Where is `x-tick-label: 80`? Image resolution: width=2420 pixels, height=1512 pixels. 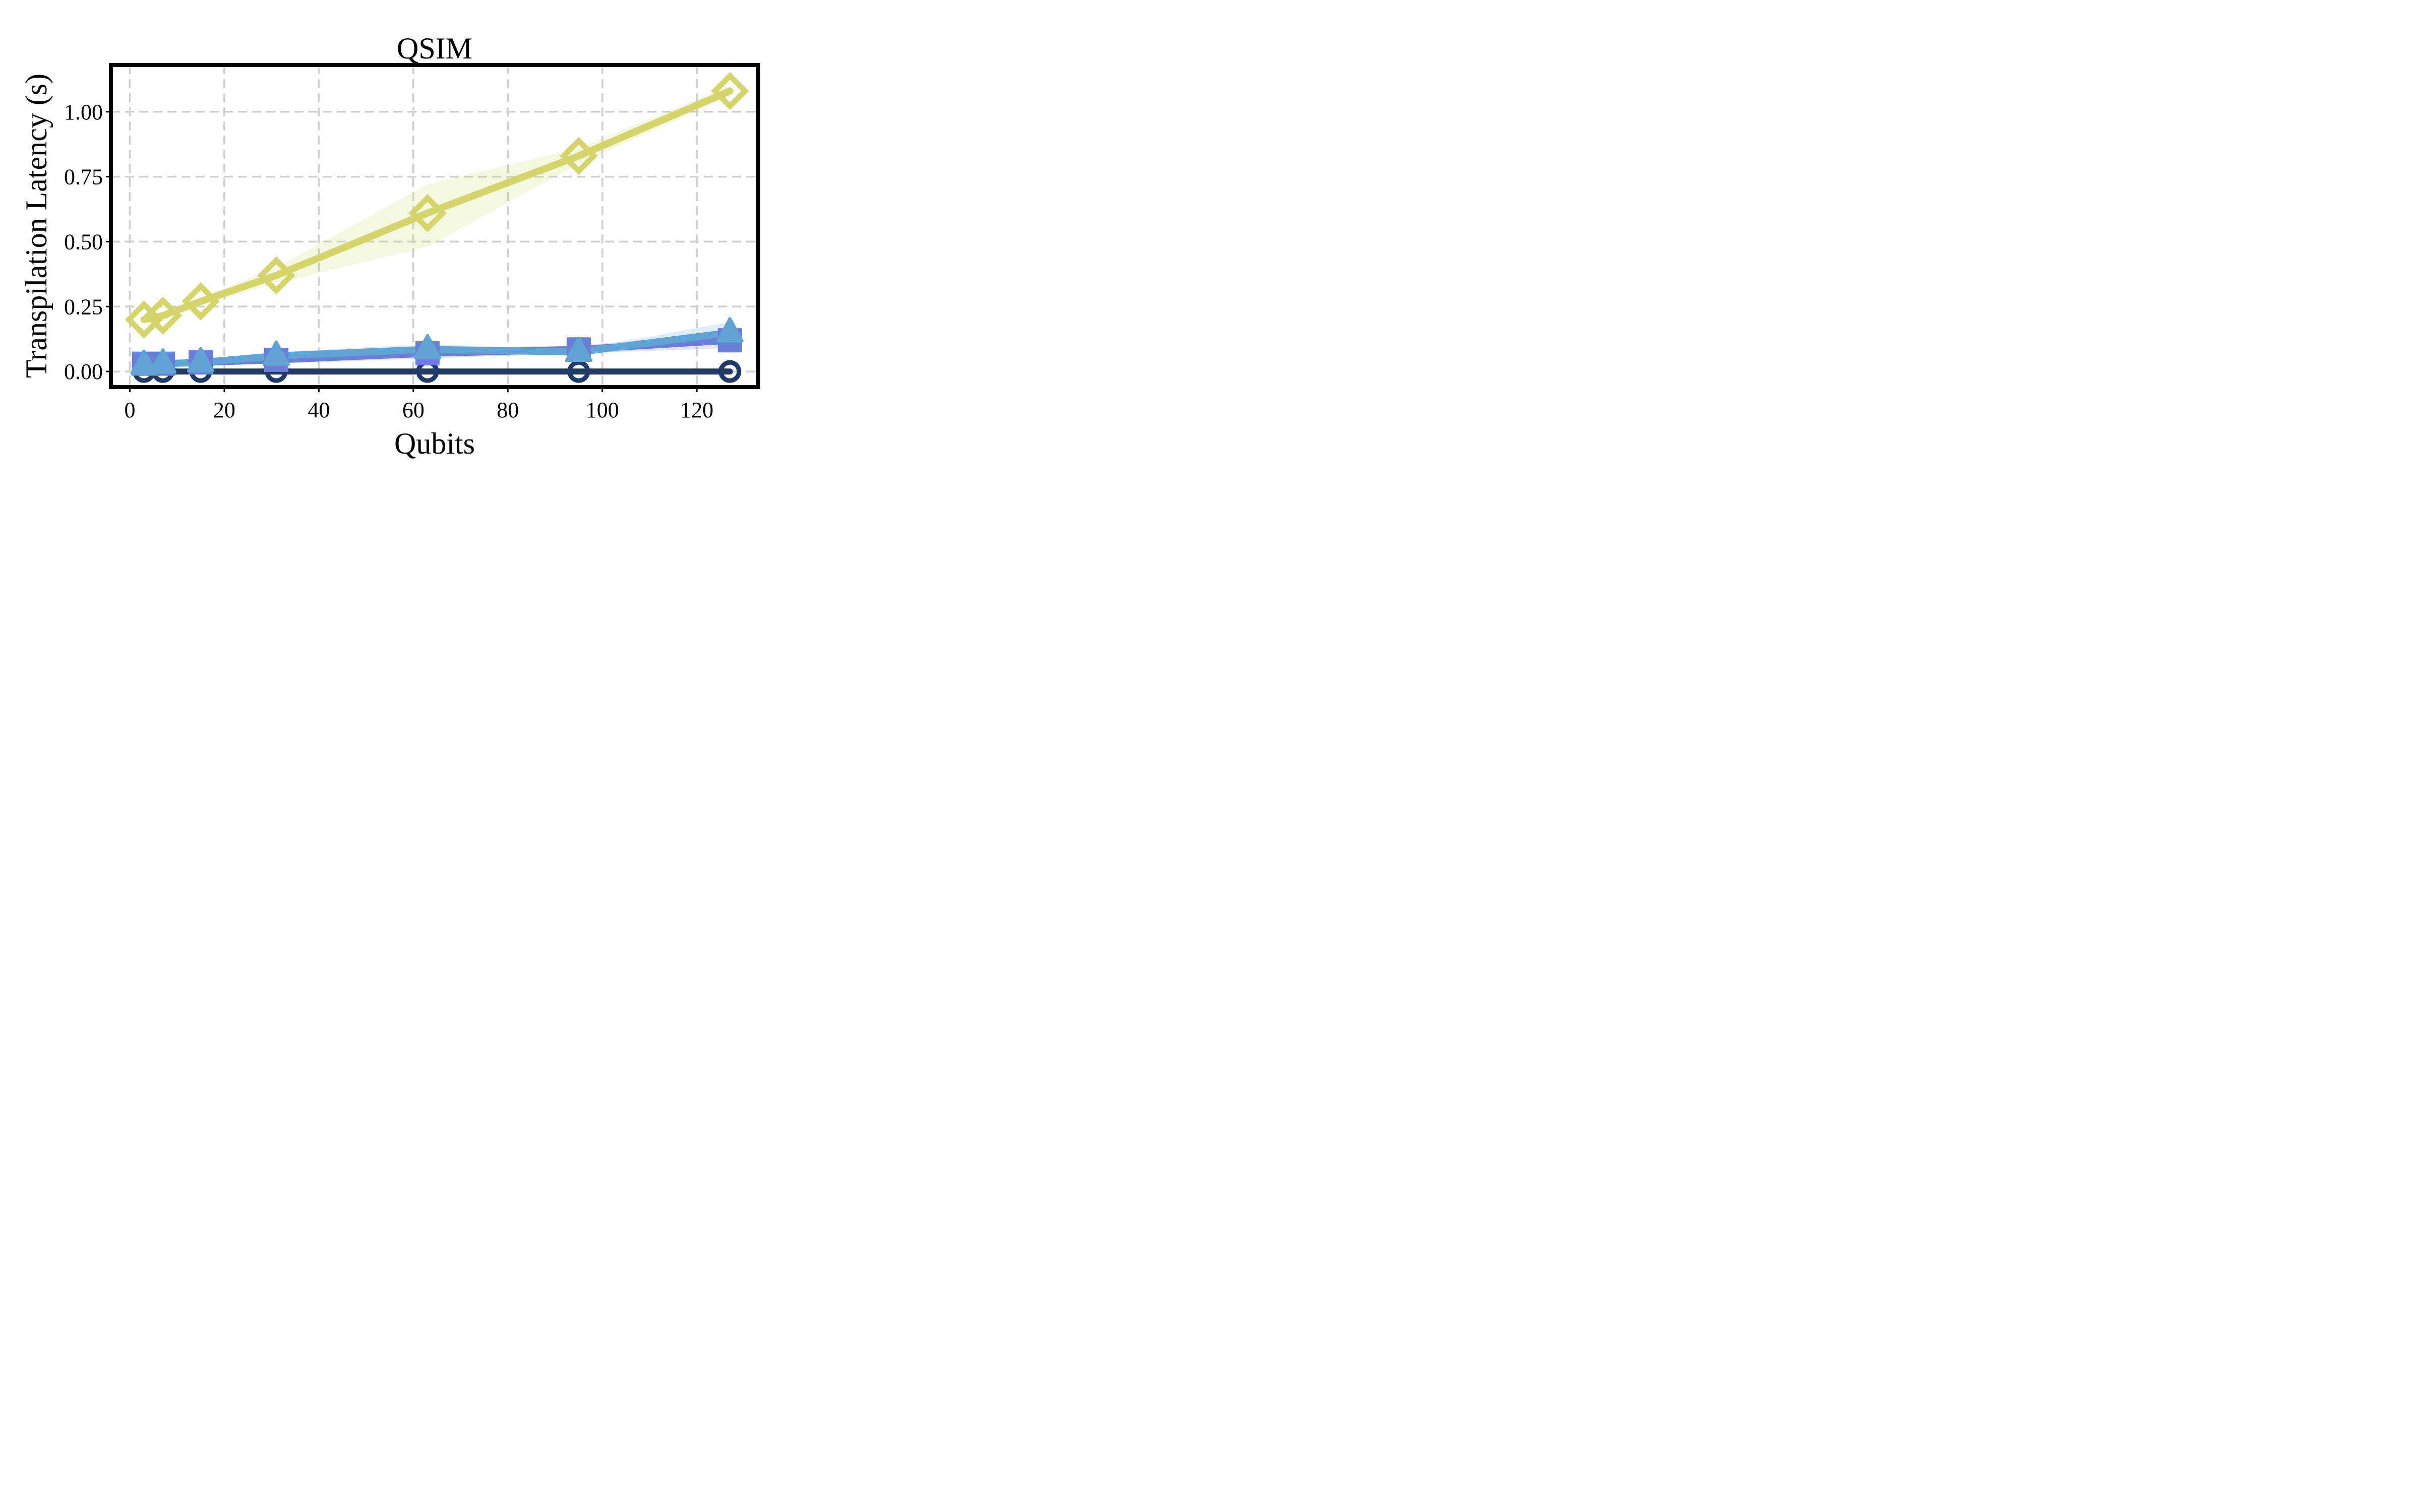
x-tick-label: 80 is located at coordinates (508, 410).